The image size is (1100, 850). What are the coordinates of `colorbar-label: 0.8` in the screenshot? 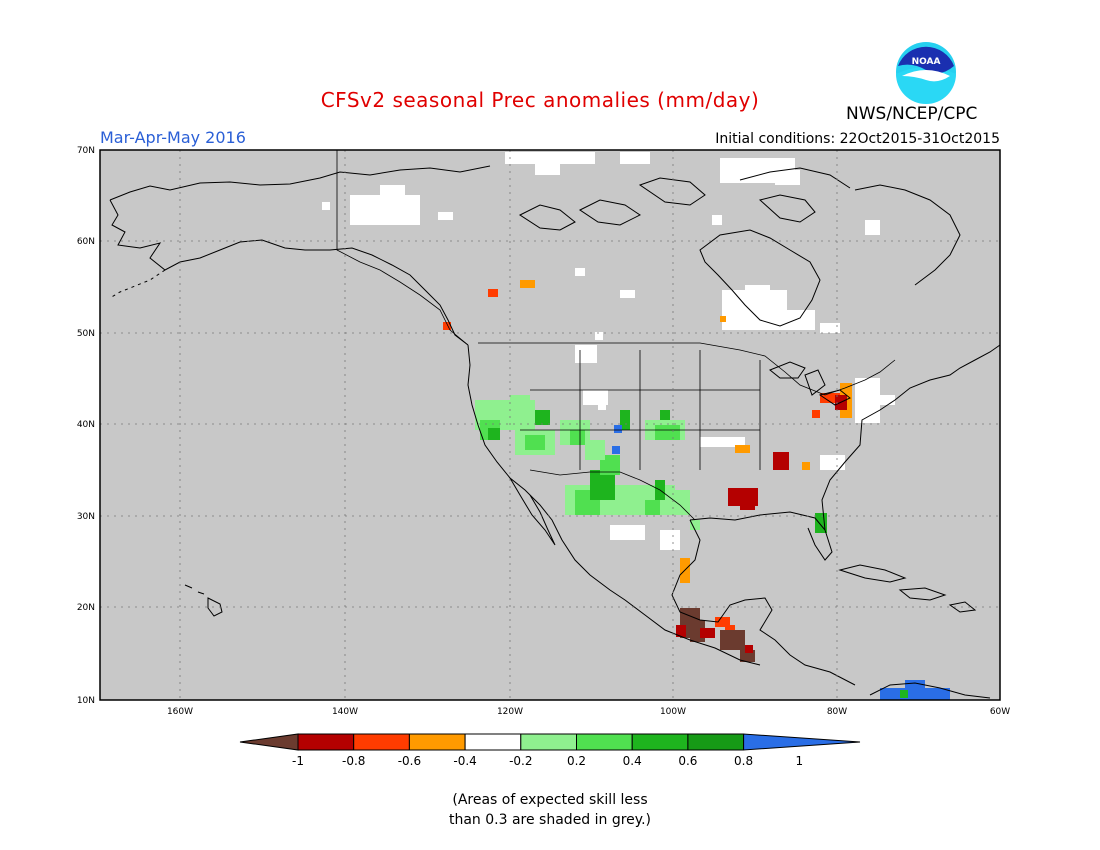 It's located at (743, 761).